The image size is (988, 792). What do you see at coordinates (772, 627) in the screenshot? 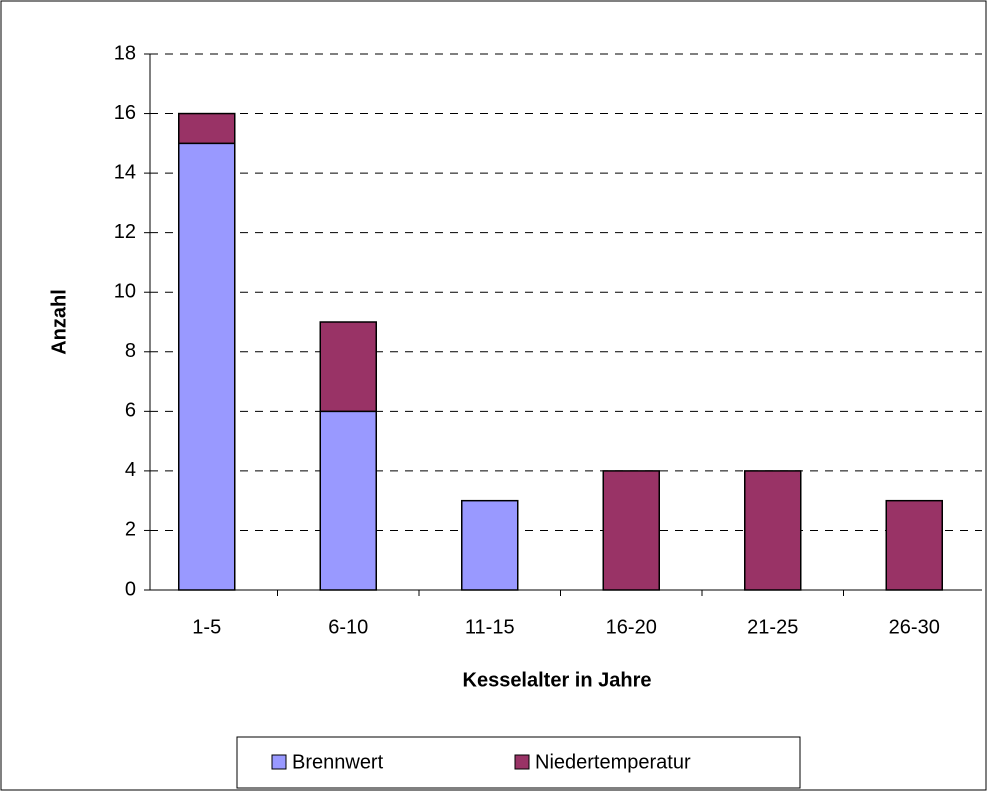
I see `x-tick-label: 21-25` at bounding box center [772, 627].